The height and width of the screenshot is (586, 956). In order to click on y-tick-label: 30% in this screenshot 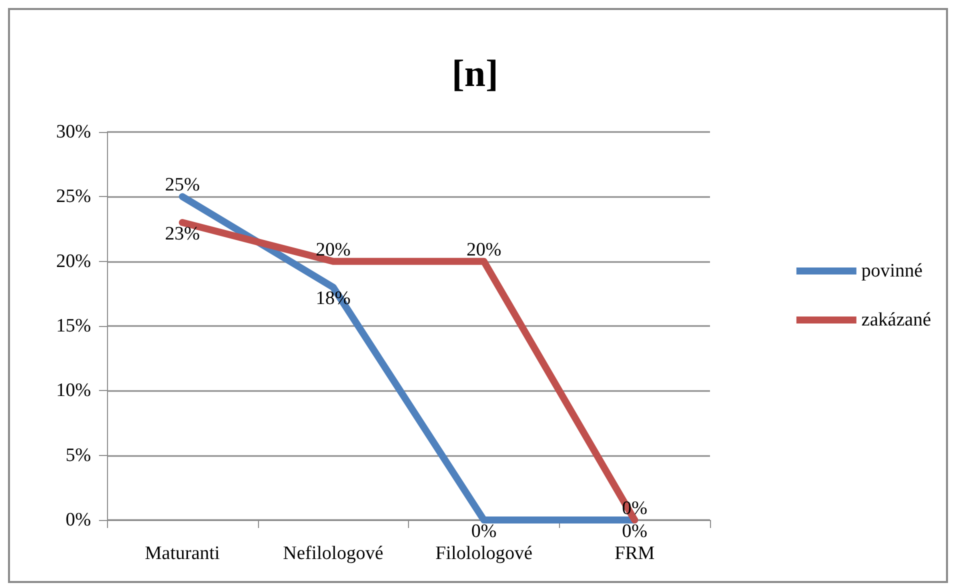, I will do `click(74, 132)`.